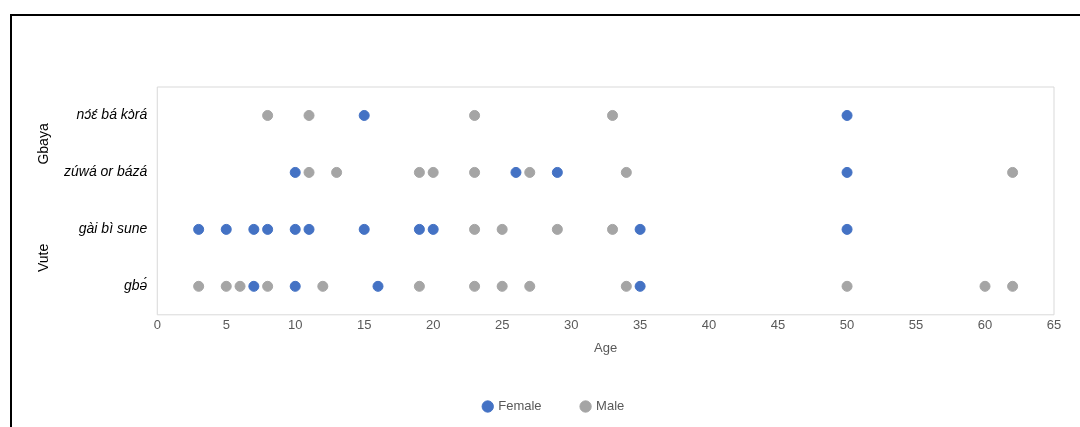  Describe the element at coordinates (135, 285) in the screenshot. I see `y-tick-label: gbə́` at that location.